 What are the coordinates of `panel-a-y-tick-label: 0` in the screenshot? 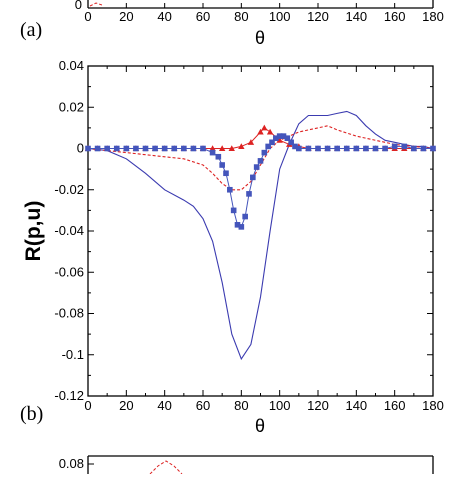 It's located at (78, 6).